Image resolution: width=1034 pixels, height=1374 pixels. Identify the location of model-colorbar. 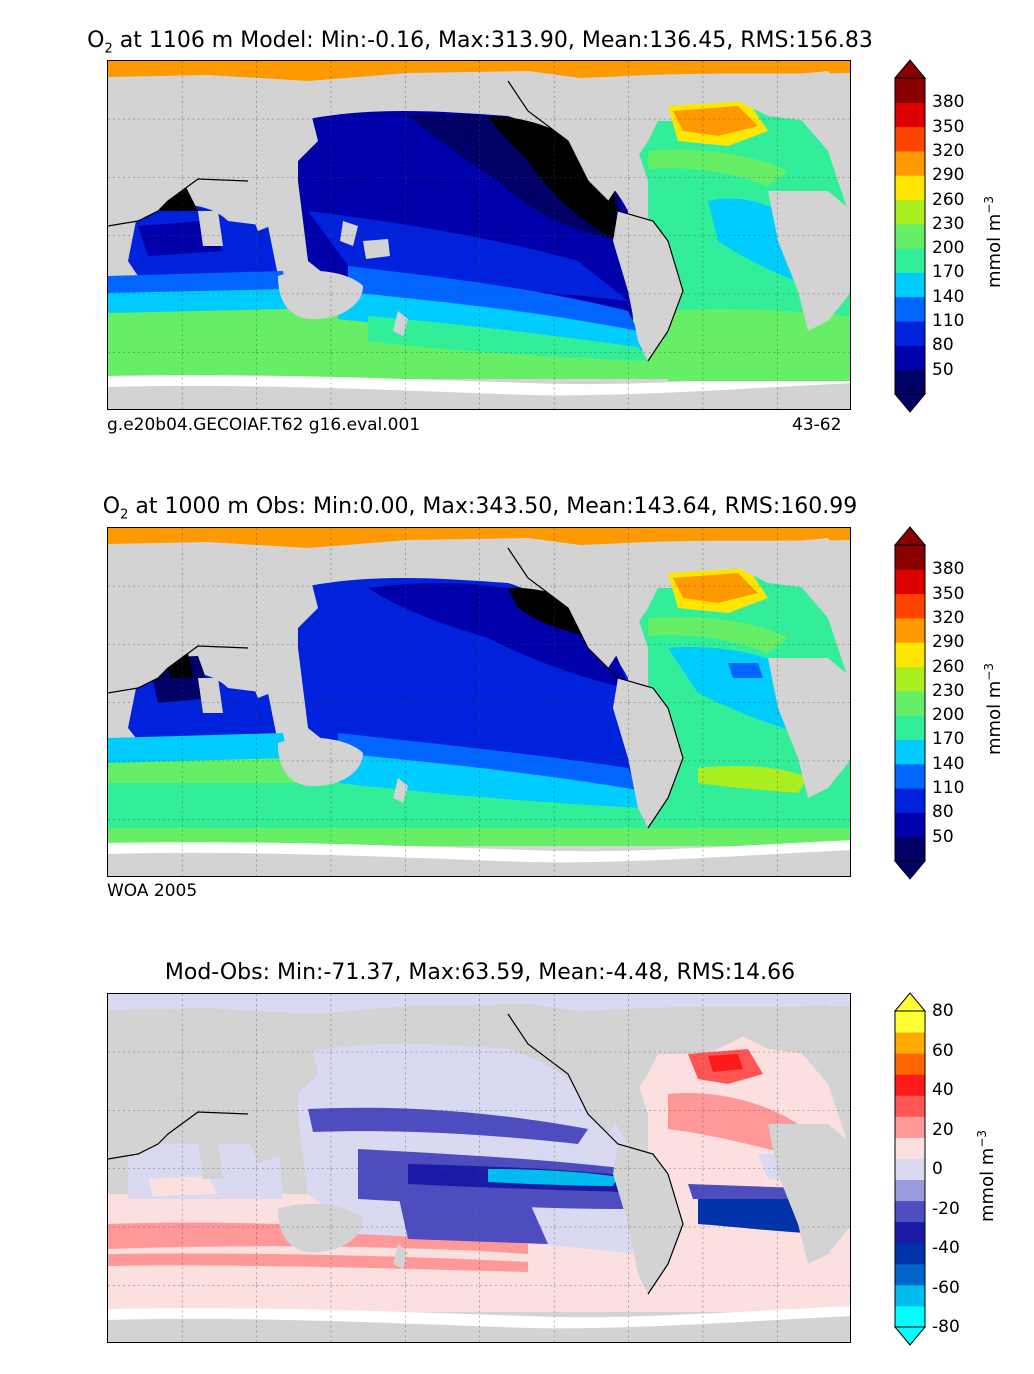
(910, 236).